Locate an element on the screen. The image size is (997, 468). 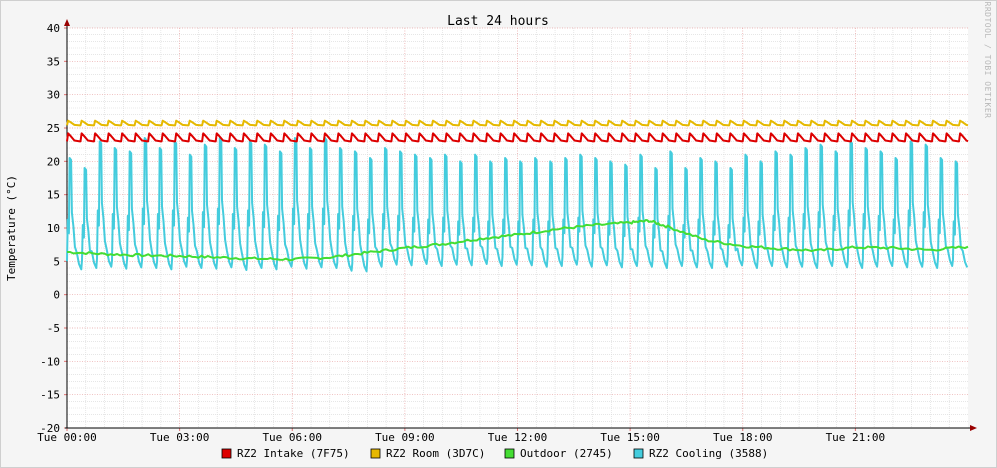
y-tick-label: 25 is located at coordinates (53, 128).